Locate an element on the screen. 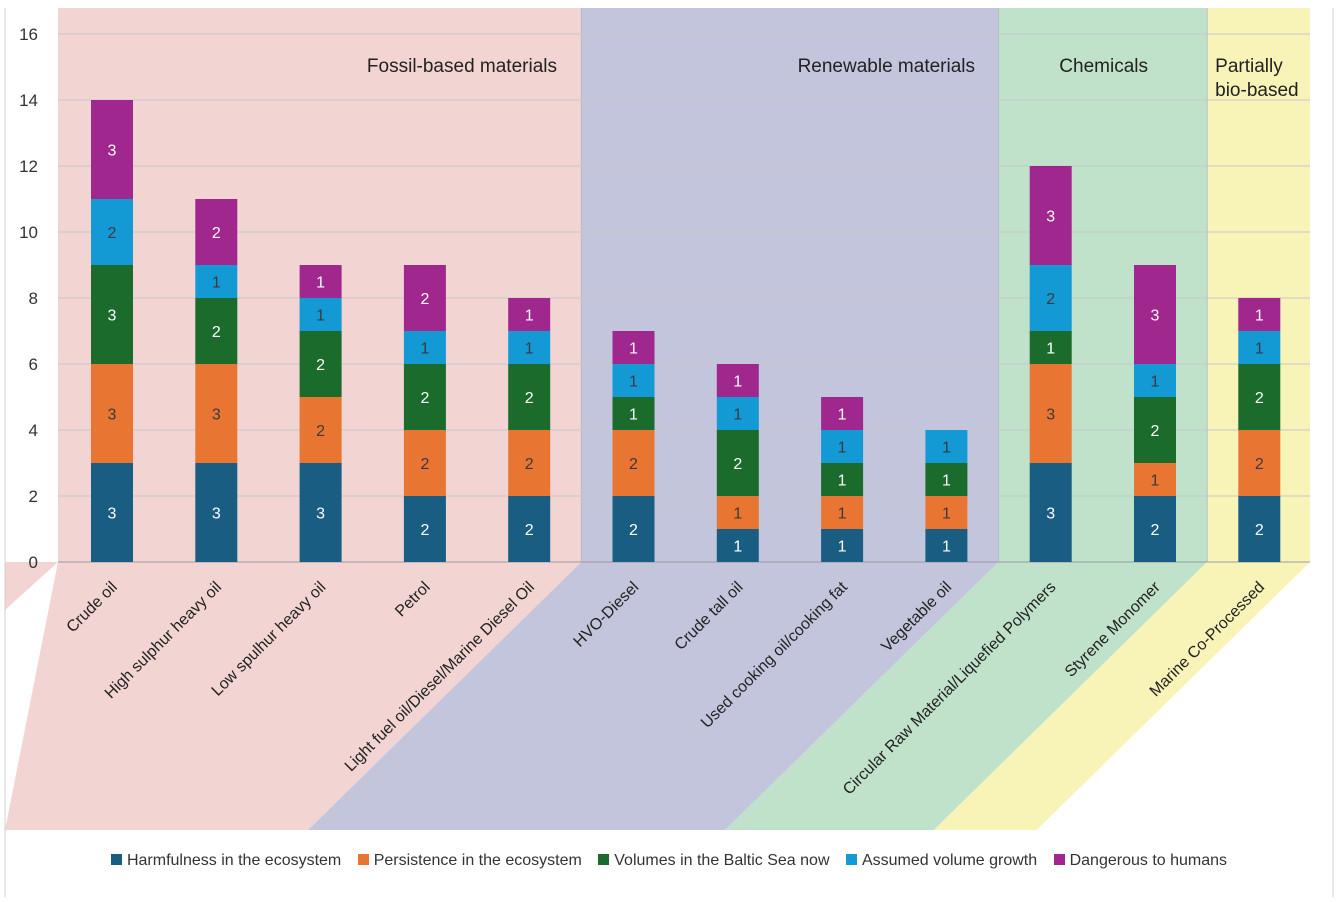  group-label: Fossil-based materials is located at coordinates (462, 66).